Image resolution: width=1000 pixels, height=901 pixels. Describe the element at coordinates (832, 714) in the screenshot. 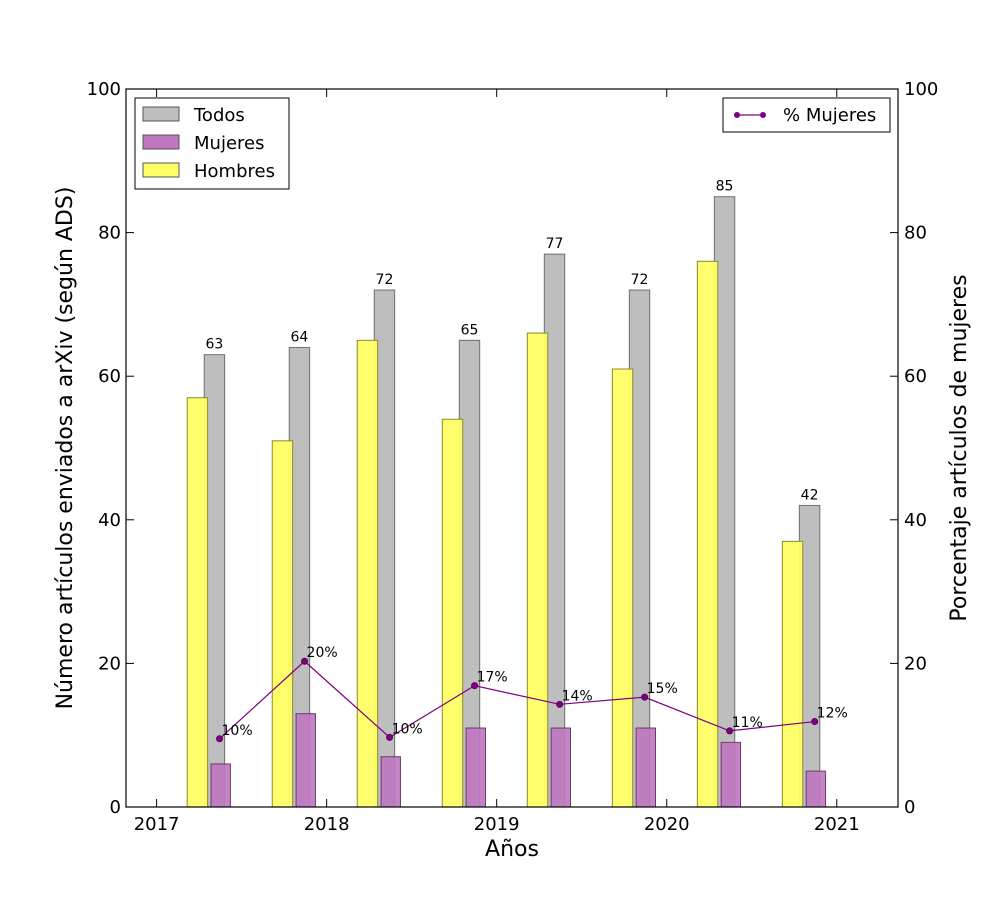

I see `pct-mujeres-label: 12%` at that location.